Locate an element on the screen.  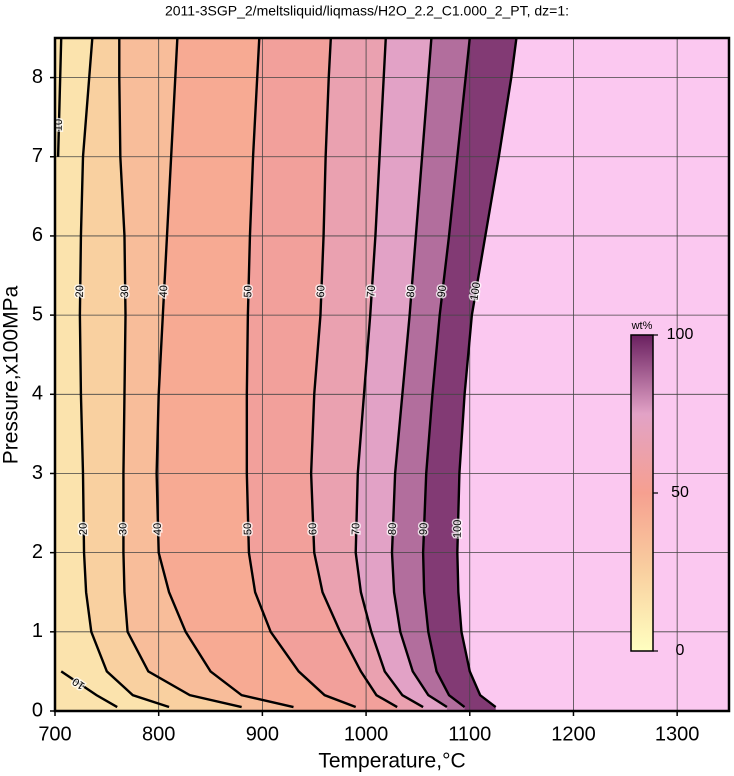
colorbar is located at coordinates (642, 493).